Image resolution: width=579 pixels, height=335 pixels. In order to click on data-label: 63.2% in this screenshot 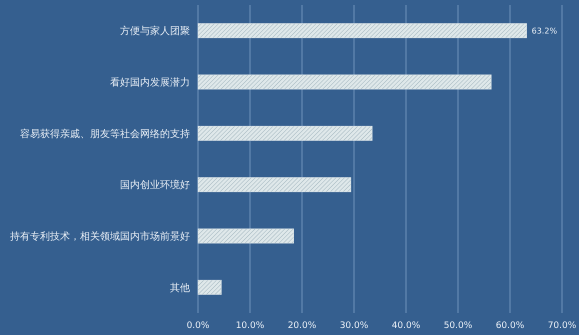, I will do `click(545, 31)`.